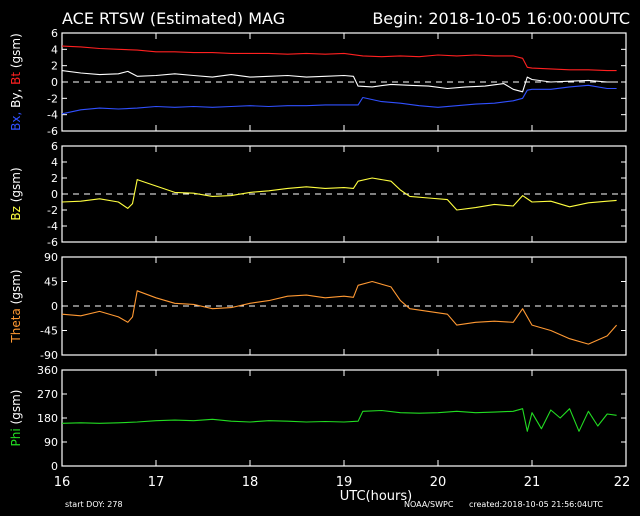 The width and height of the screenshot is (640, 516). What do you see at coordinates (49, 331) in the screenshot?
I see `y-tick-label: -45` at bounding box center [49, 331].